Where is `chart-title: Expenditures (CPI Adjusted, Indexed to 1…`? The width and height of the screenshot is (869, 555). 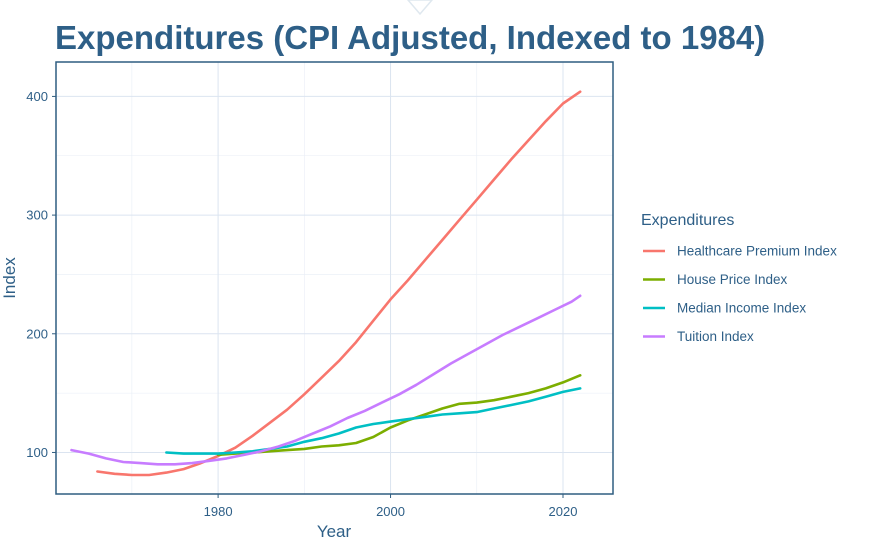
chart-title: Expenditures (CPI Adjusted, Indexed to 1… is located at coordinates (410, 37).